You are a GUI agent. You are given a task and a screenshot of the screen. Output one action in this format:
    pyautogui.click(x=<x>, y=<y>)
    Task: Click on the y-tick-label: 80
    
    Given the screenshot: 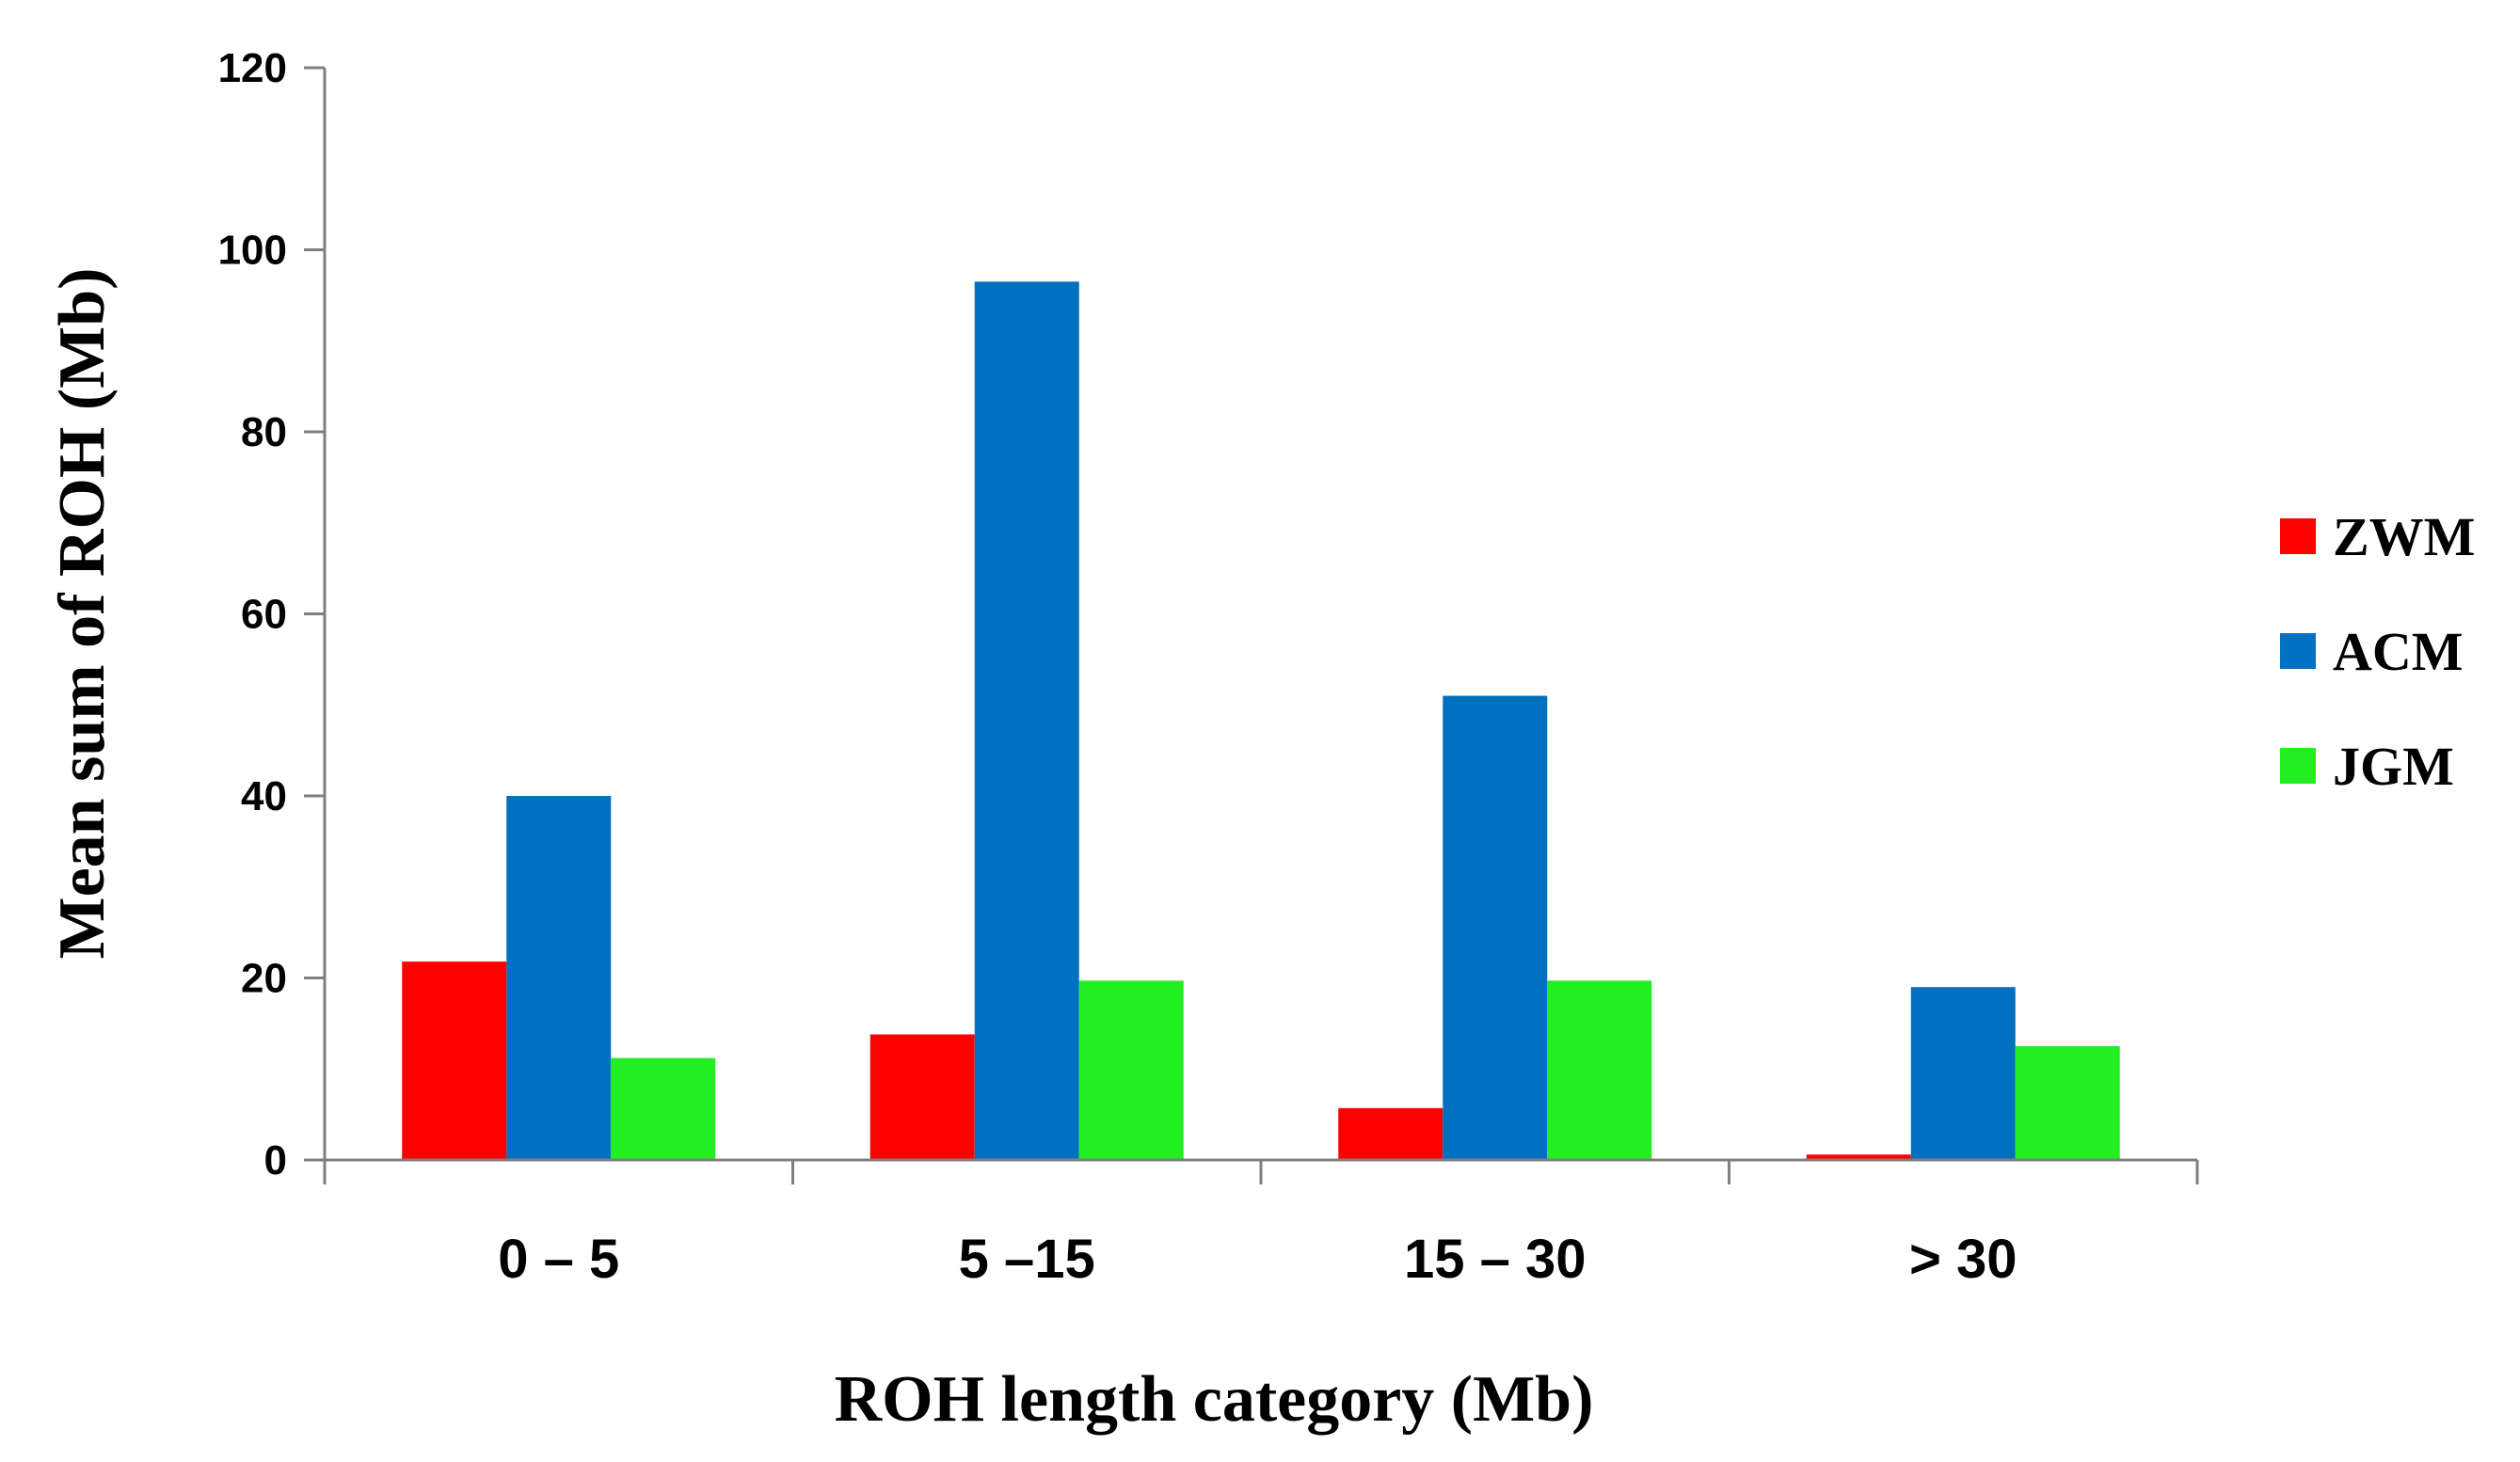 What is the action you would take?
    pyautogui.click(x=264, y=432)
    